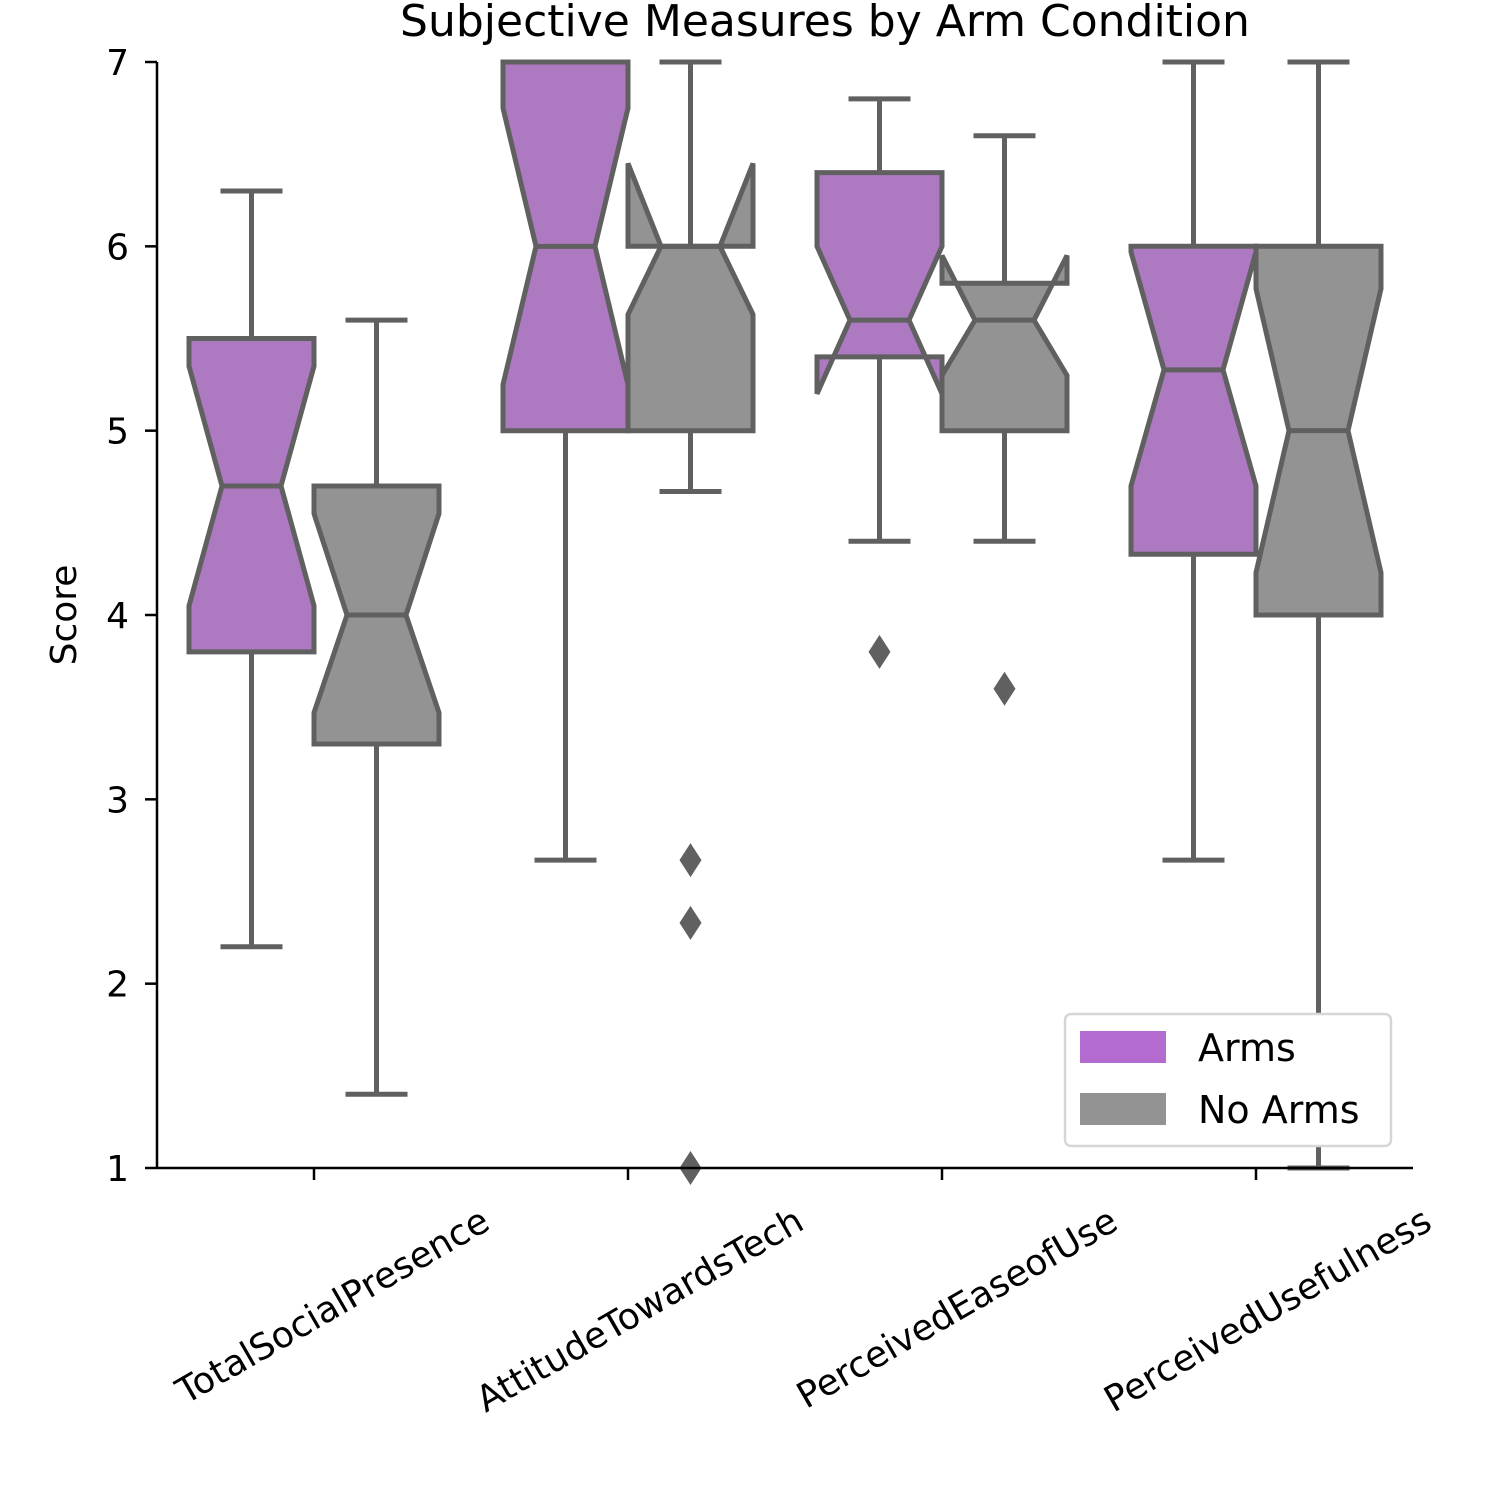 The width and height of the screenshot is (1500, 1500). I want to click on y-tick-label: 2, so click(117, 985).